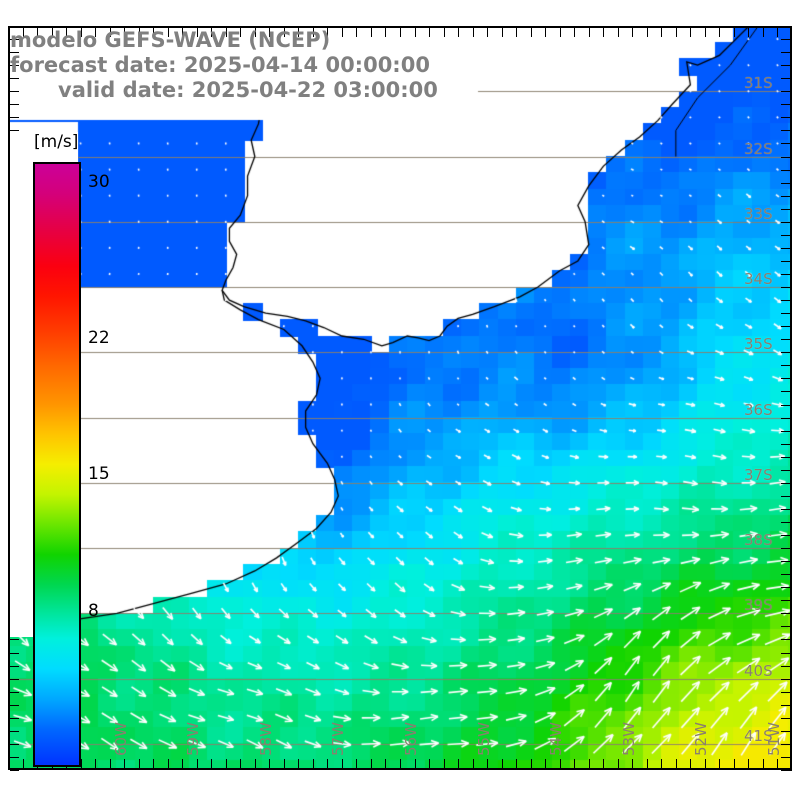  I want to click on longitude-label: 58W, so click(265, 739).